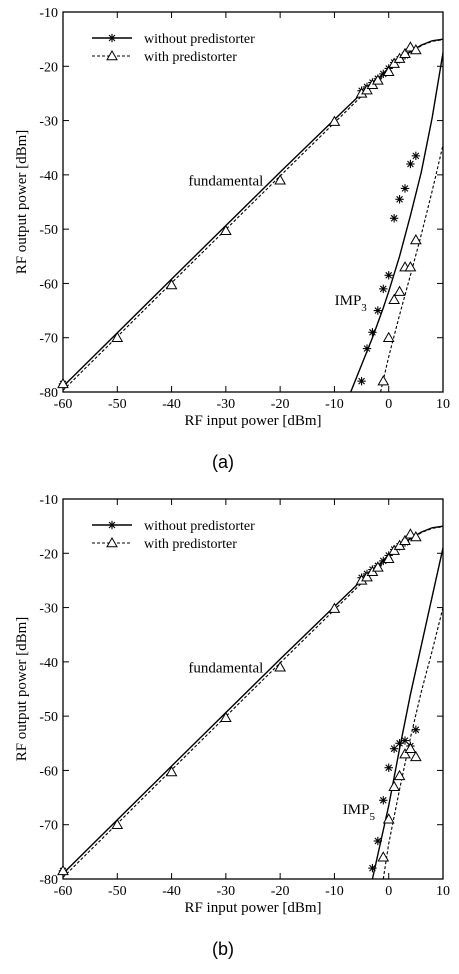  I want to click on x-tick-label: -60, so click(63, 891).